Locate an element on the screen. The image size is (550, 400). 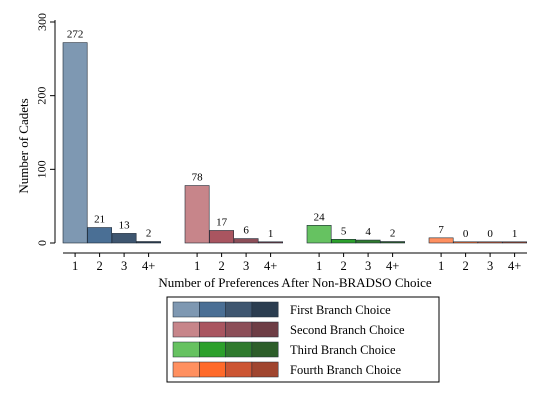
y-axis: 0 100 200 300 is located at coordinates (45, 129).